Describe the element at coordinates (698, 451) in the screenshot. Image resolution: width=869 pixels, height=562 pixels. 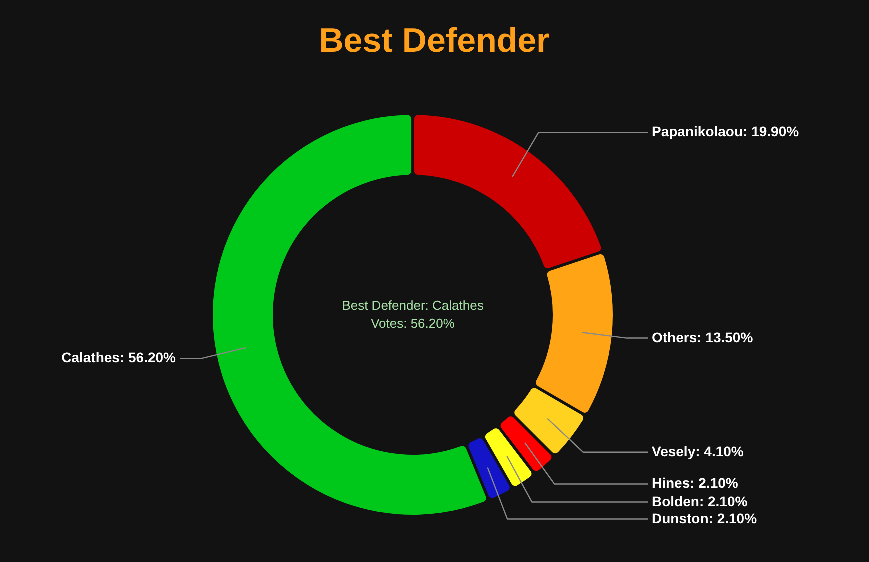
I see `slice-label: Vesely: 4.10%` at that location.